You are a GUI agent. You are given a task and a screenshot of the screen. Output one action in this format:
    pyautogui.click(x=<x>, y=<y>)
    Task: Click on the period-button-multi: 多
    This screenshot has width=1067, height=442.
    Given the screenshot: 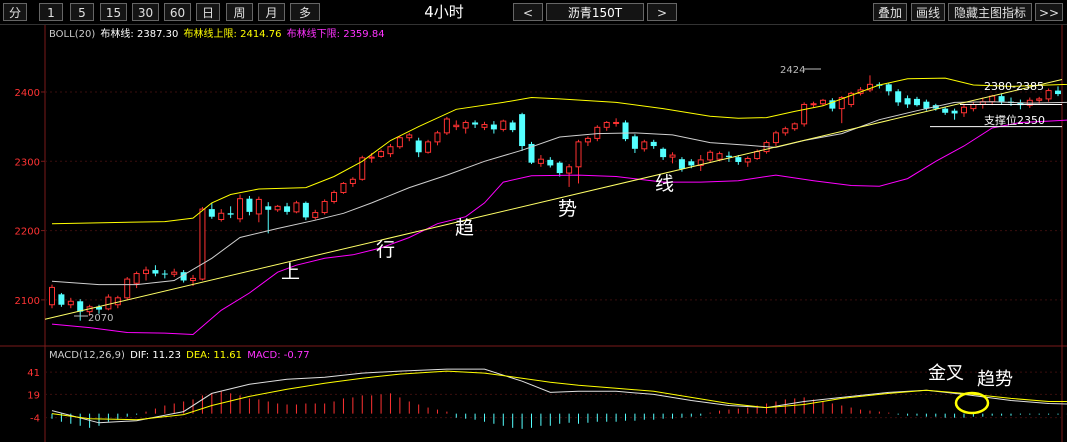 What is the action you would take?
    pyautogui.click(x=305, y=12)
    